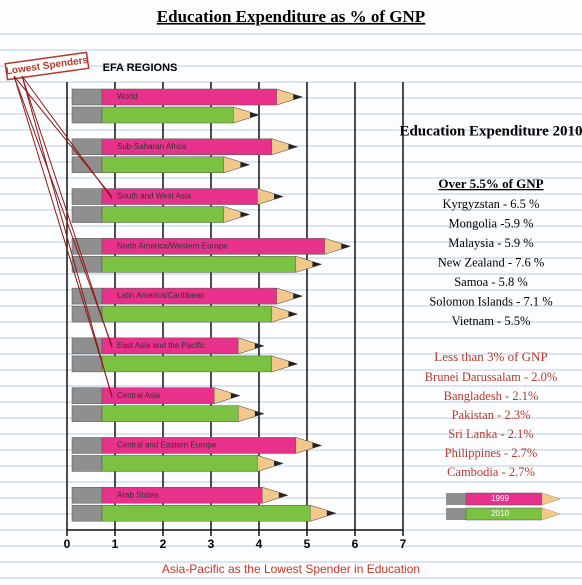 The width and height of the screenshot is (582, 585). I want to click on category-label: Central and Eastern Europe, so click(167, 445).